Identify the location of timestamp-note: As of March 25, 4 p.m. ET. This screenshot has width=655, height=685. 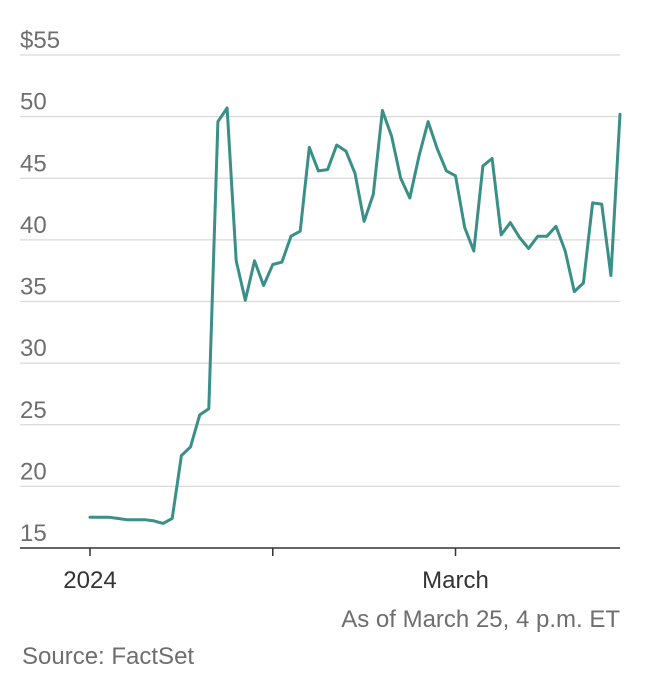
(480, 619).